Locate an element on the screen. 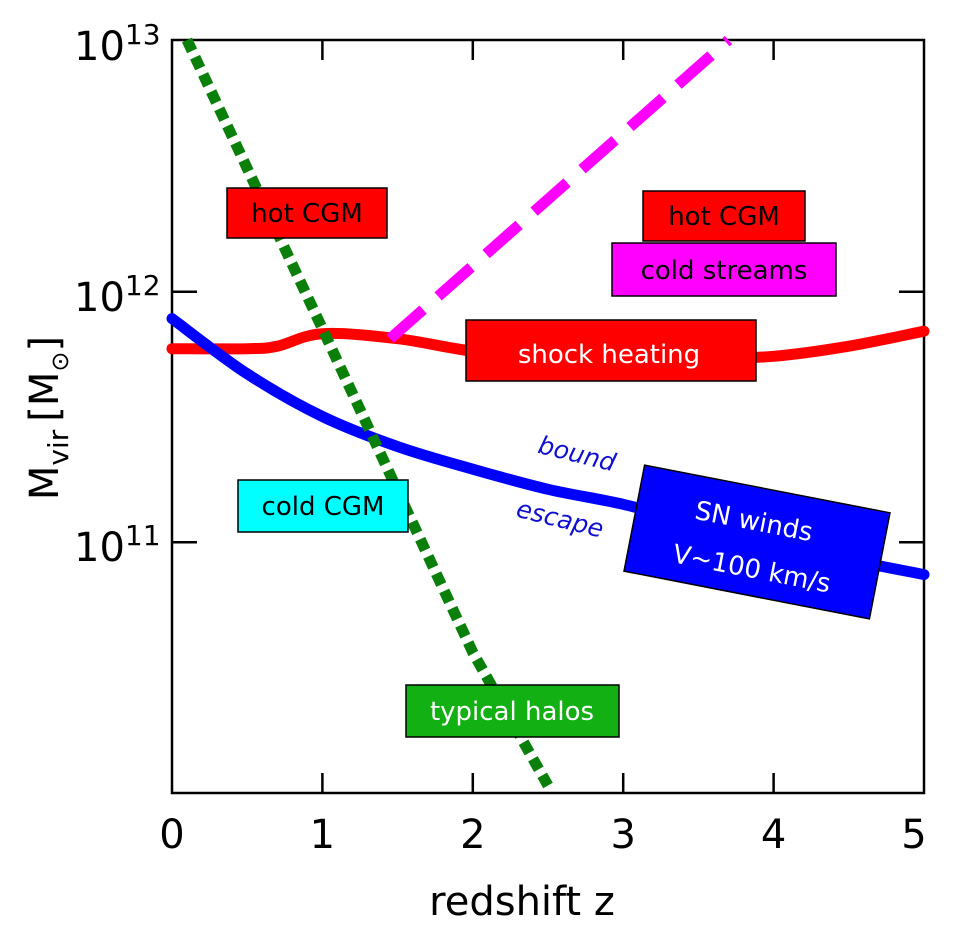  annotation-cold-cgm: cold CGM is located at coordinates (323, 506).